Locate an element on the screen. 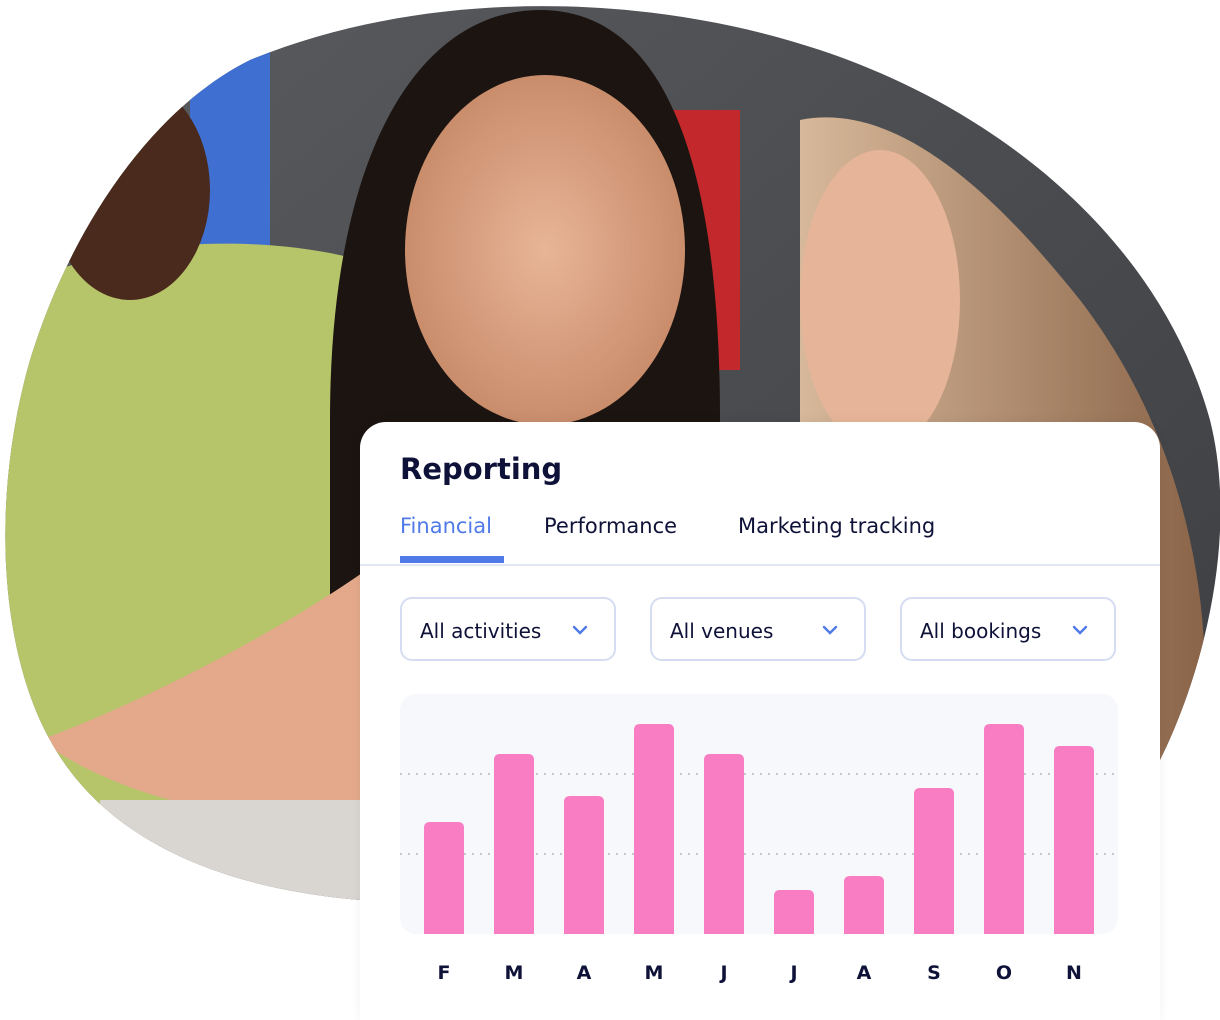 This screenshot has height=1020, width=1220. x-tick-label: N is located at coordinates (1074, 973).